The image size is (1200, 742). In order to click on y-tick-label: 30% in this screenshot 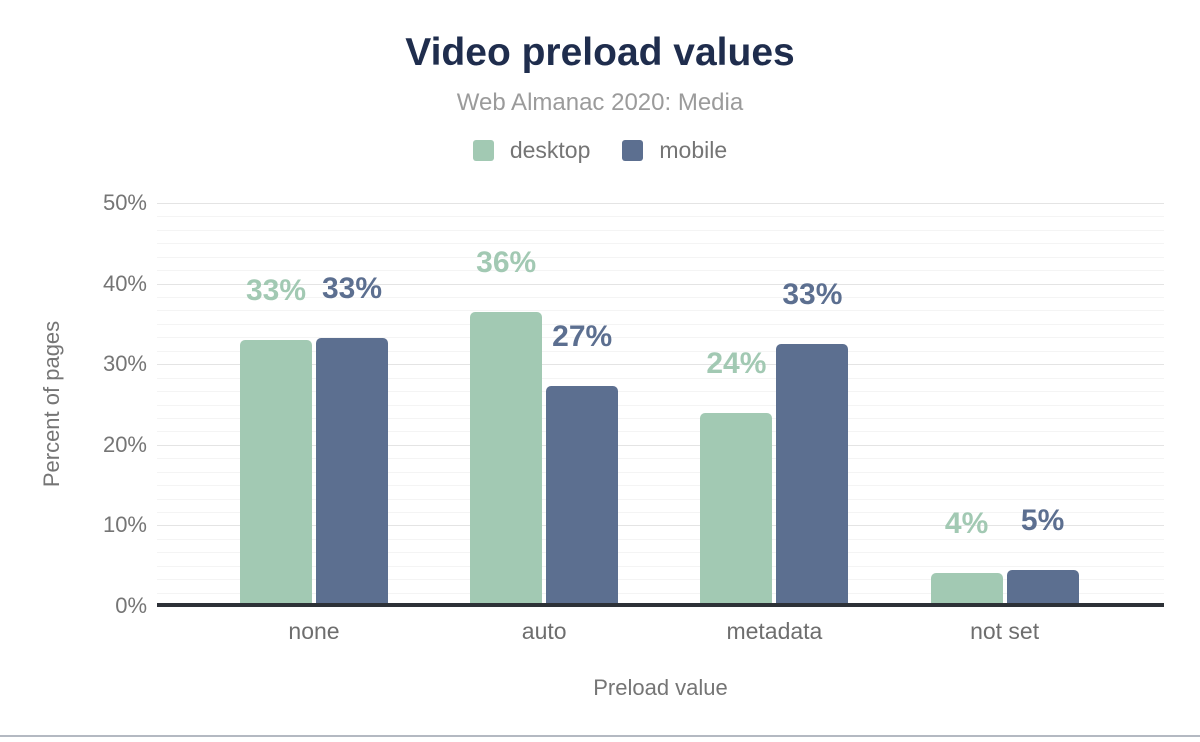, I will do `click(124, 364)`.